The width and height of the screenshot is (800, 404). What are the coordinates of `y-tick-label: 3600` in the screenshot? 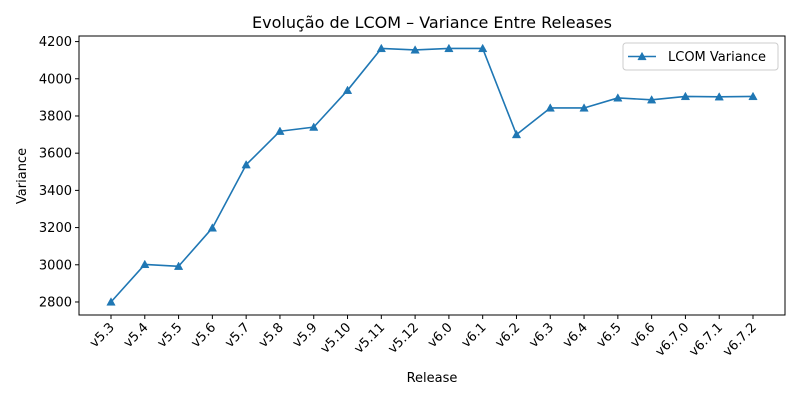 It's located at (55, 154).